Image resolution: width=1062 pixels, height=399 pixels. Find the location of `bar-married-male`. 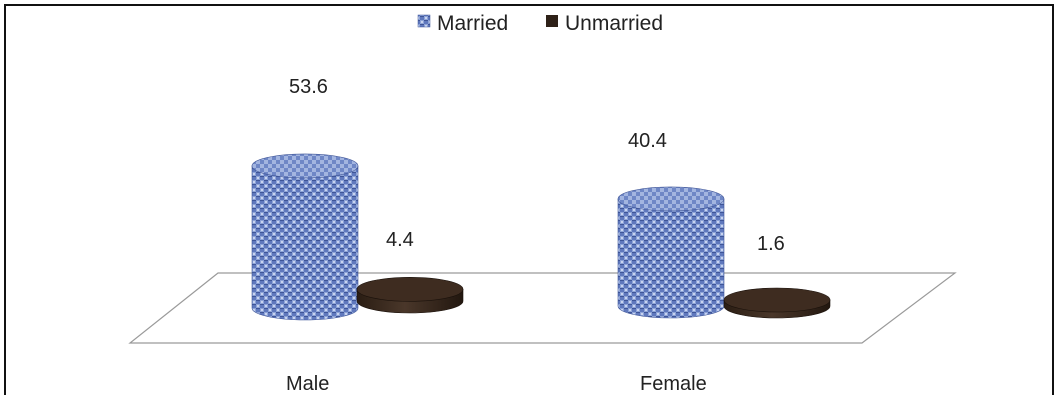

bar-married-male is located at coordinates (305, 237).